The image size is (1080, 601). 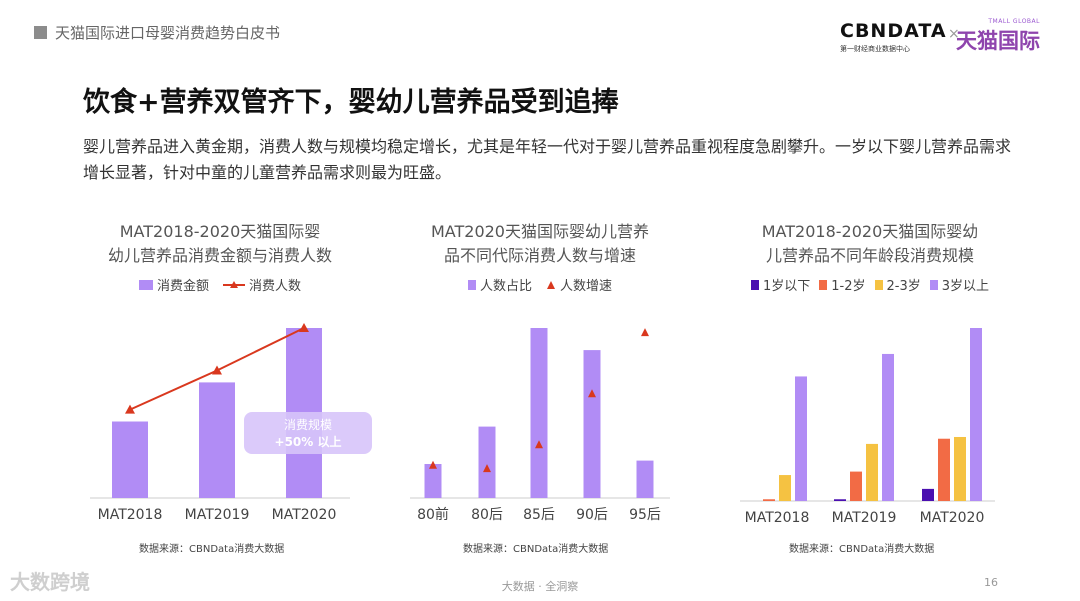 What do you see at coordinates (586, 286) in the screenshot?
I see `legend-label: 人数增速` at bounding box center [586, 286].